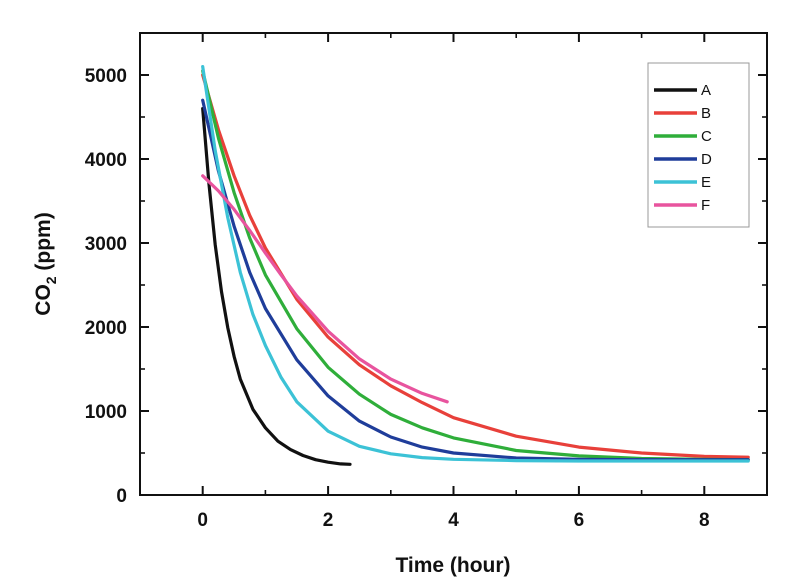  Describe the element at coordinates (106, 76) in the screenshot. I see `y-tick-label: 5000` at that location.